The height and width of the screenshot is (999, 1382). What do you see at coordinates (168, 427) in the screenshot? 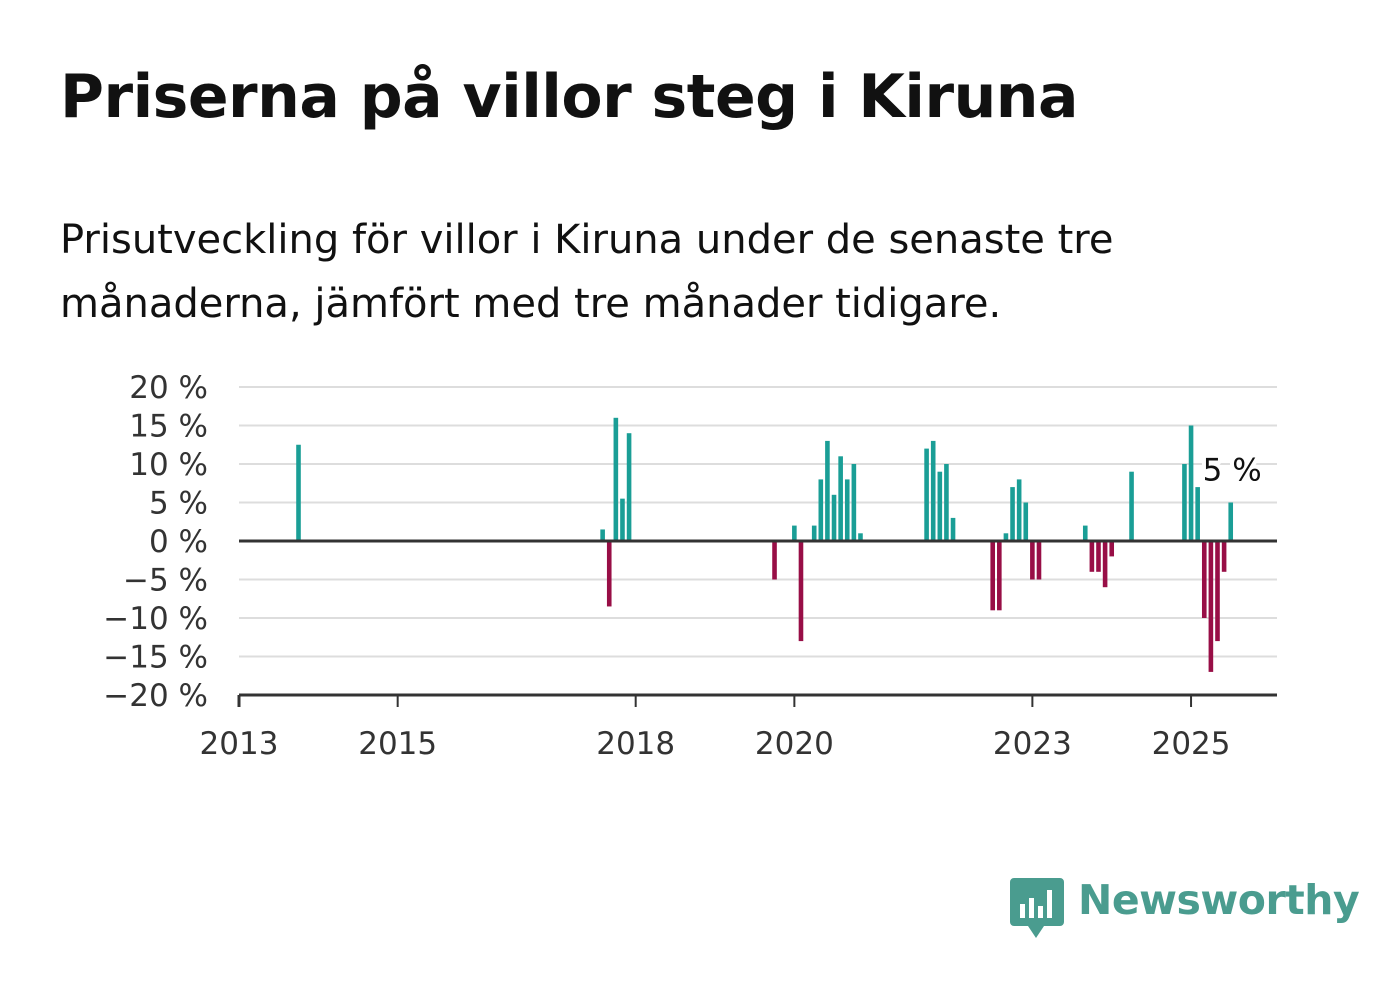
I see `y-tick-label: 15 %` at bounding box center [168, 427].